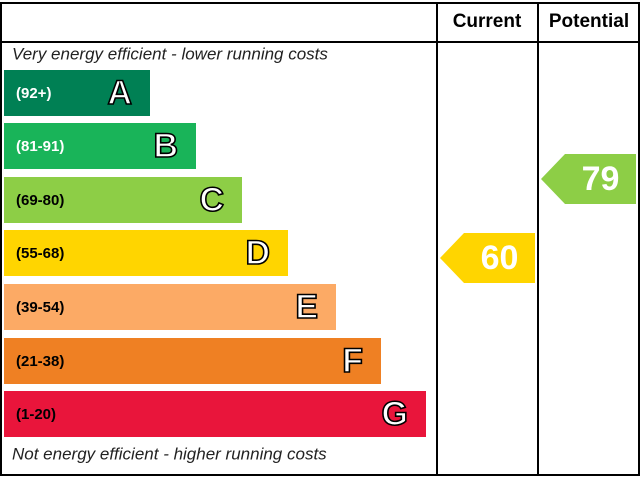  Describe the element at coordinates (257, 253) in the screenshot. I see `band-letter: D` at that location.